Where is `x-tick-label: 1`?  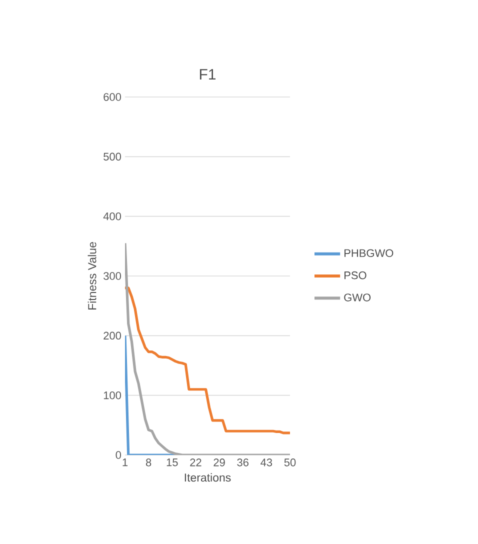
x-tick-label: 1 is located at coordinates (125, 462).